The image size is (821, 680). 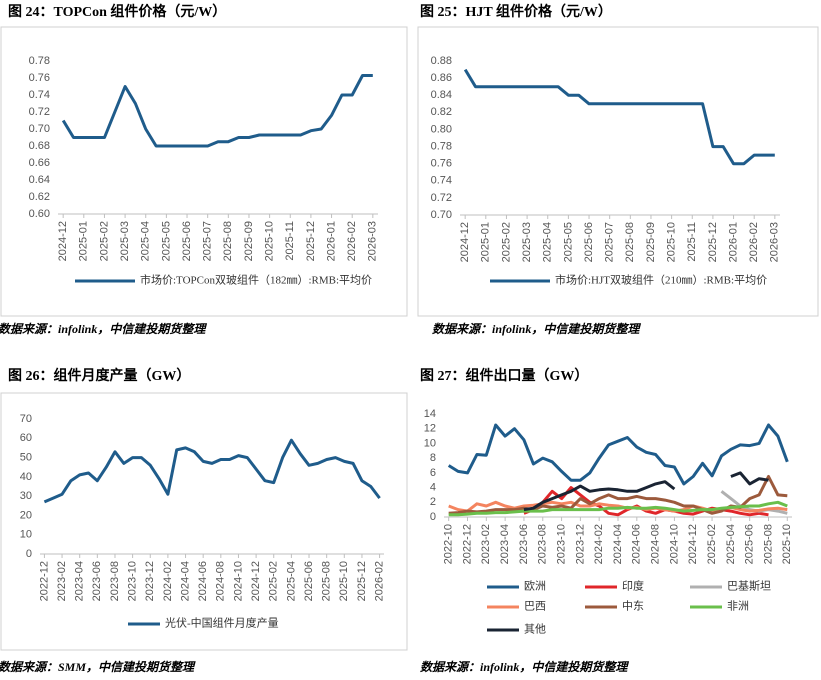 What do you see at coordinates (26, 457) in the screenshot?
I see `y-tick-label: 50` at bounding box center [26, 457].